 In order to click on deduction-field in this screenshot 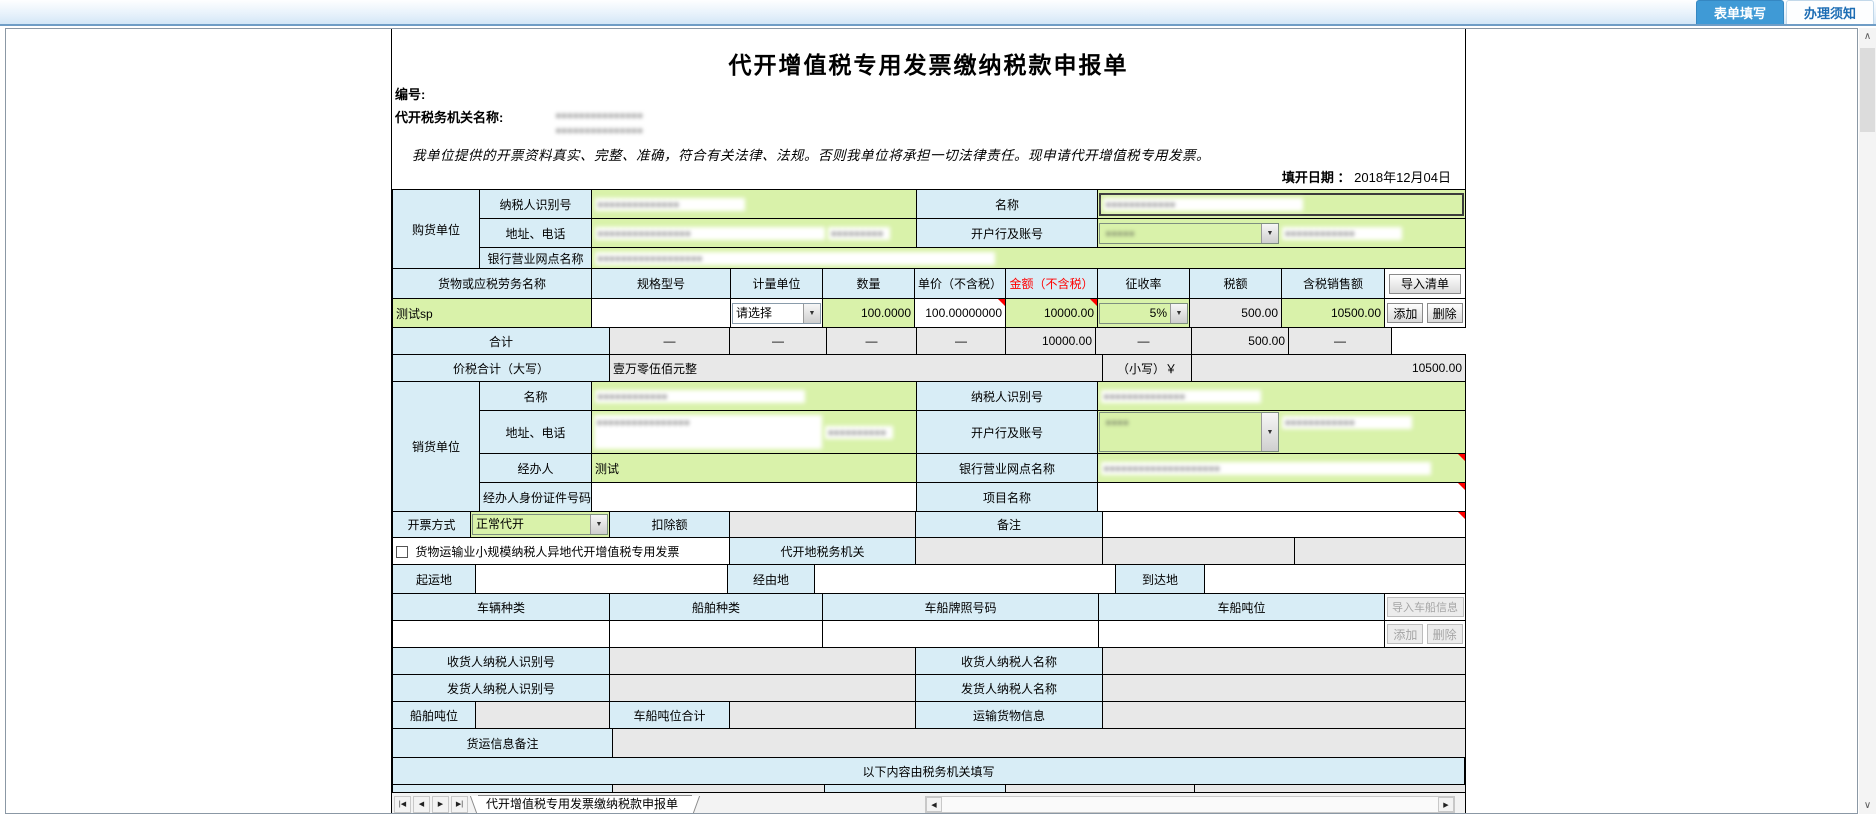, I will do `click(822, 525)`.